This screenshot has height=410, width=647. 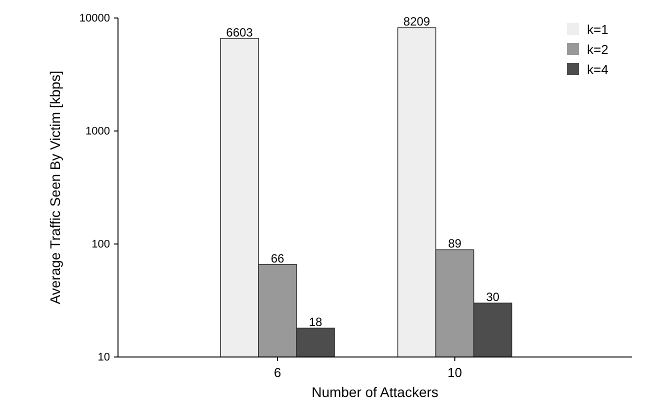 I want to click on x-tick-label: 6, so click(x=278, y=372).